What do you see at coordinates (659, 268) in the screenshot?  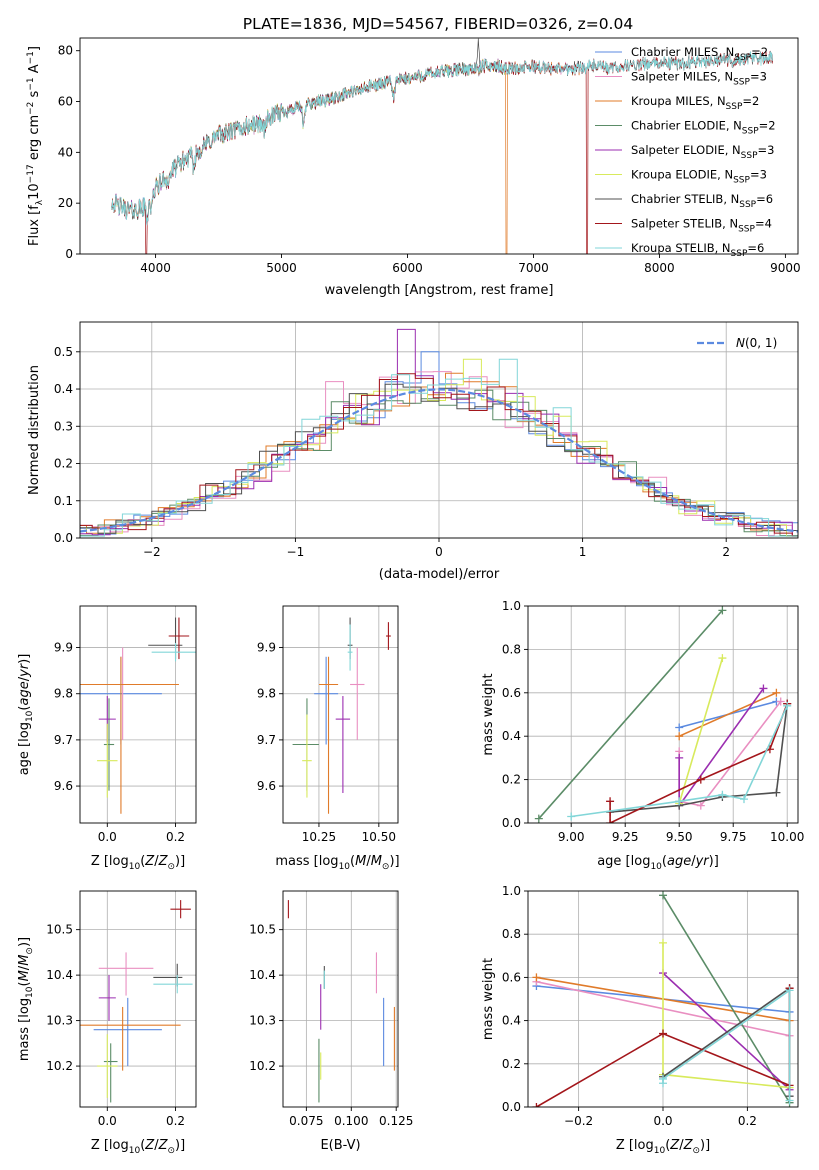 I see `x-tick-label: 8000` at bounding box center [659, 268].